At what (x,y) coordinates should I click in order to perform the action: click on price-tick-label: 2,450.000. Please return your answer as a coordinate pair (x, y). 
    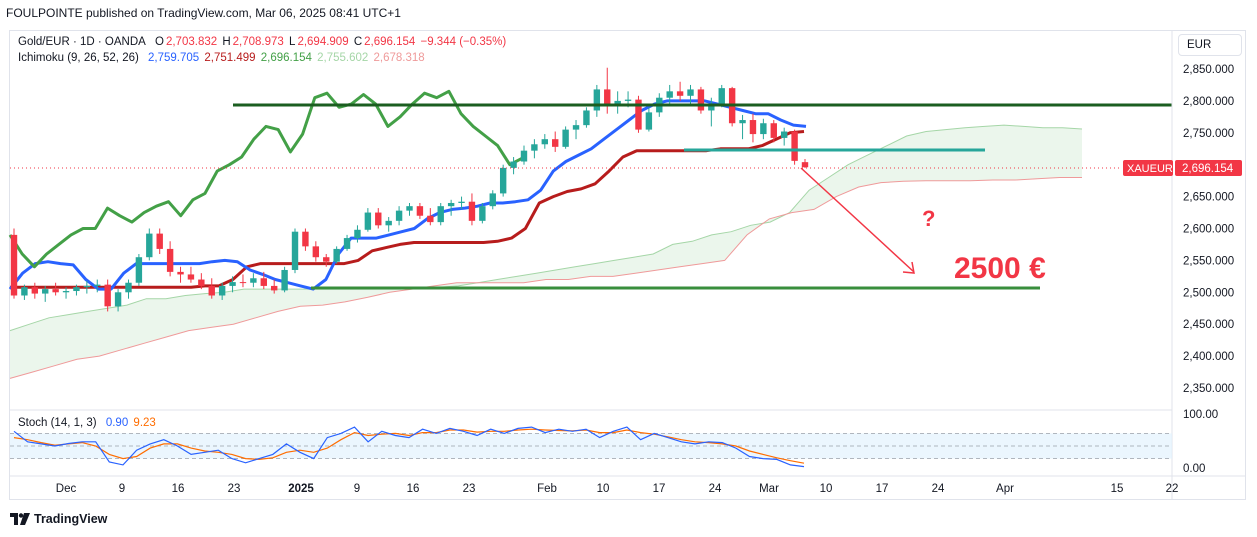
    Looking at the image, I should click on (1208, 325).